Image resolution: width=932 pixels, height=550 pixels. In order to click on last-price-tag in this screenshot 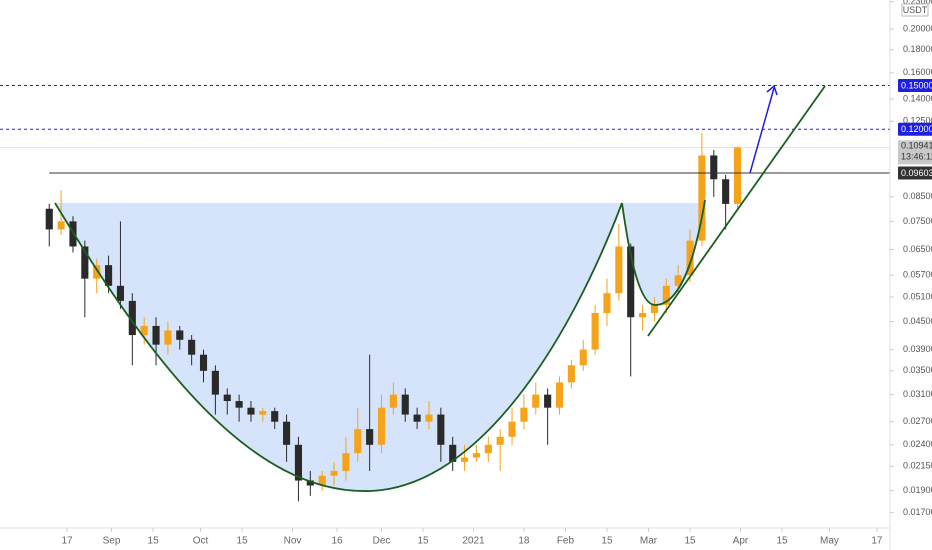, I will do `click(915, 152)`.